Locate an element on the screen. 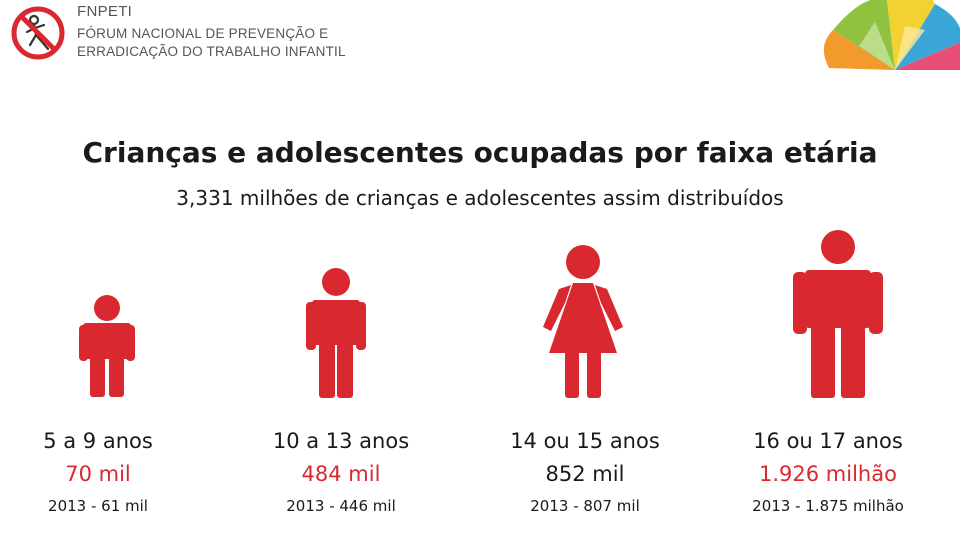  count-value: 852 mil is located at coordinates (585, 474).